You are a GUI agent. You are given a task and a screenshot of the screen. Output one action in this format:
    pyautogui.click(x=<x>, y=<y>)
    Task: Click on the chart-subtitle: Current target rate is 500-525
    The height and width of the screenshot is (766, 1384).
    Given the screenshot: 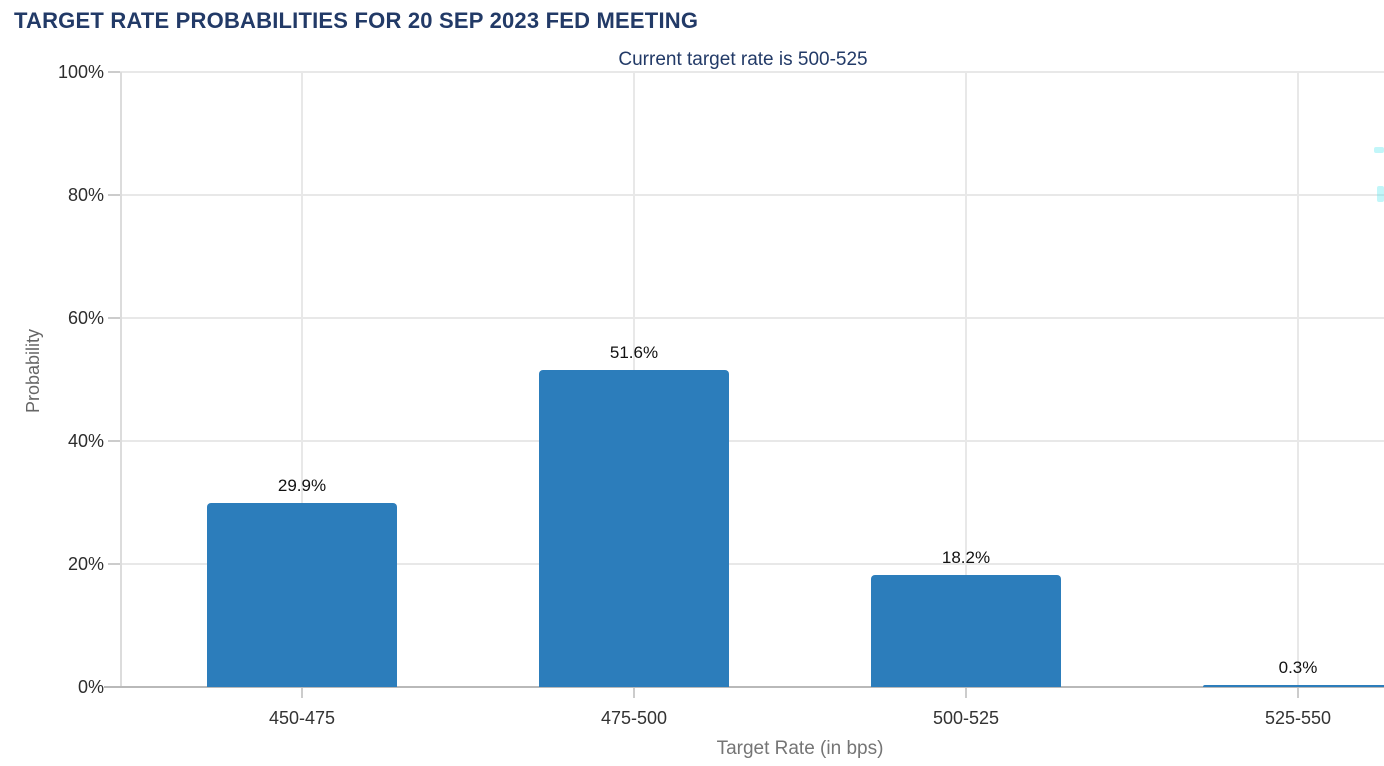 What is the action you would take?
    pyautogui.click(x=743, y=59)
    